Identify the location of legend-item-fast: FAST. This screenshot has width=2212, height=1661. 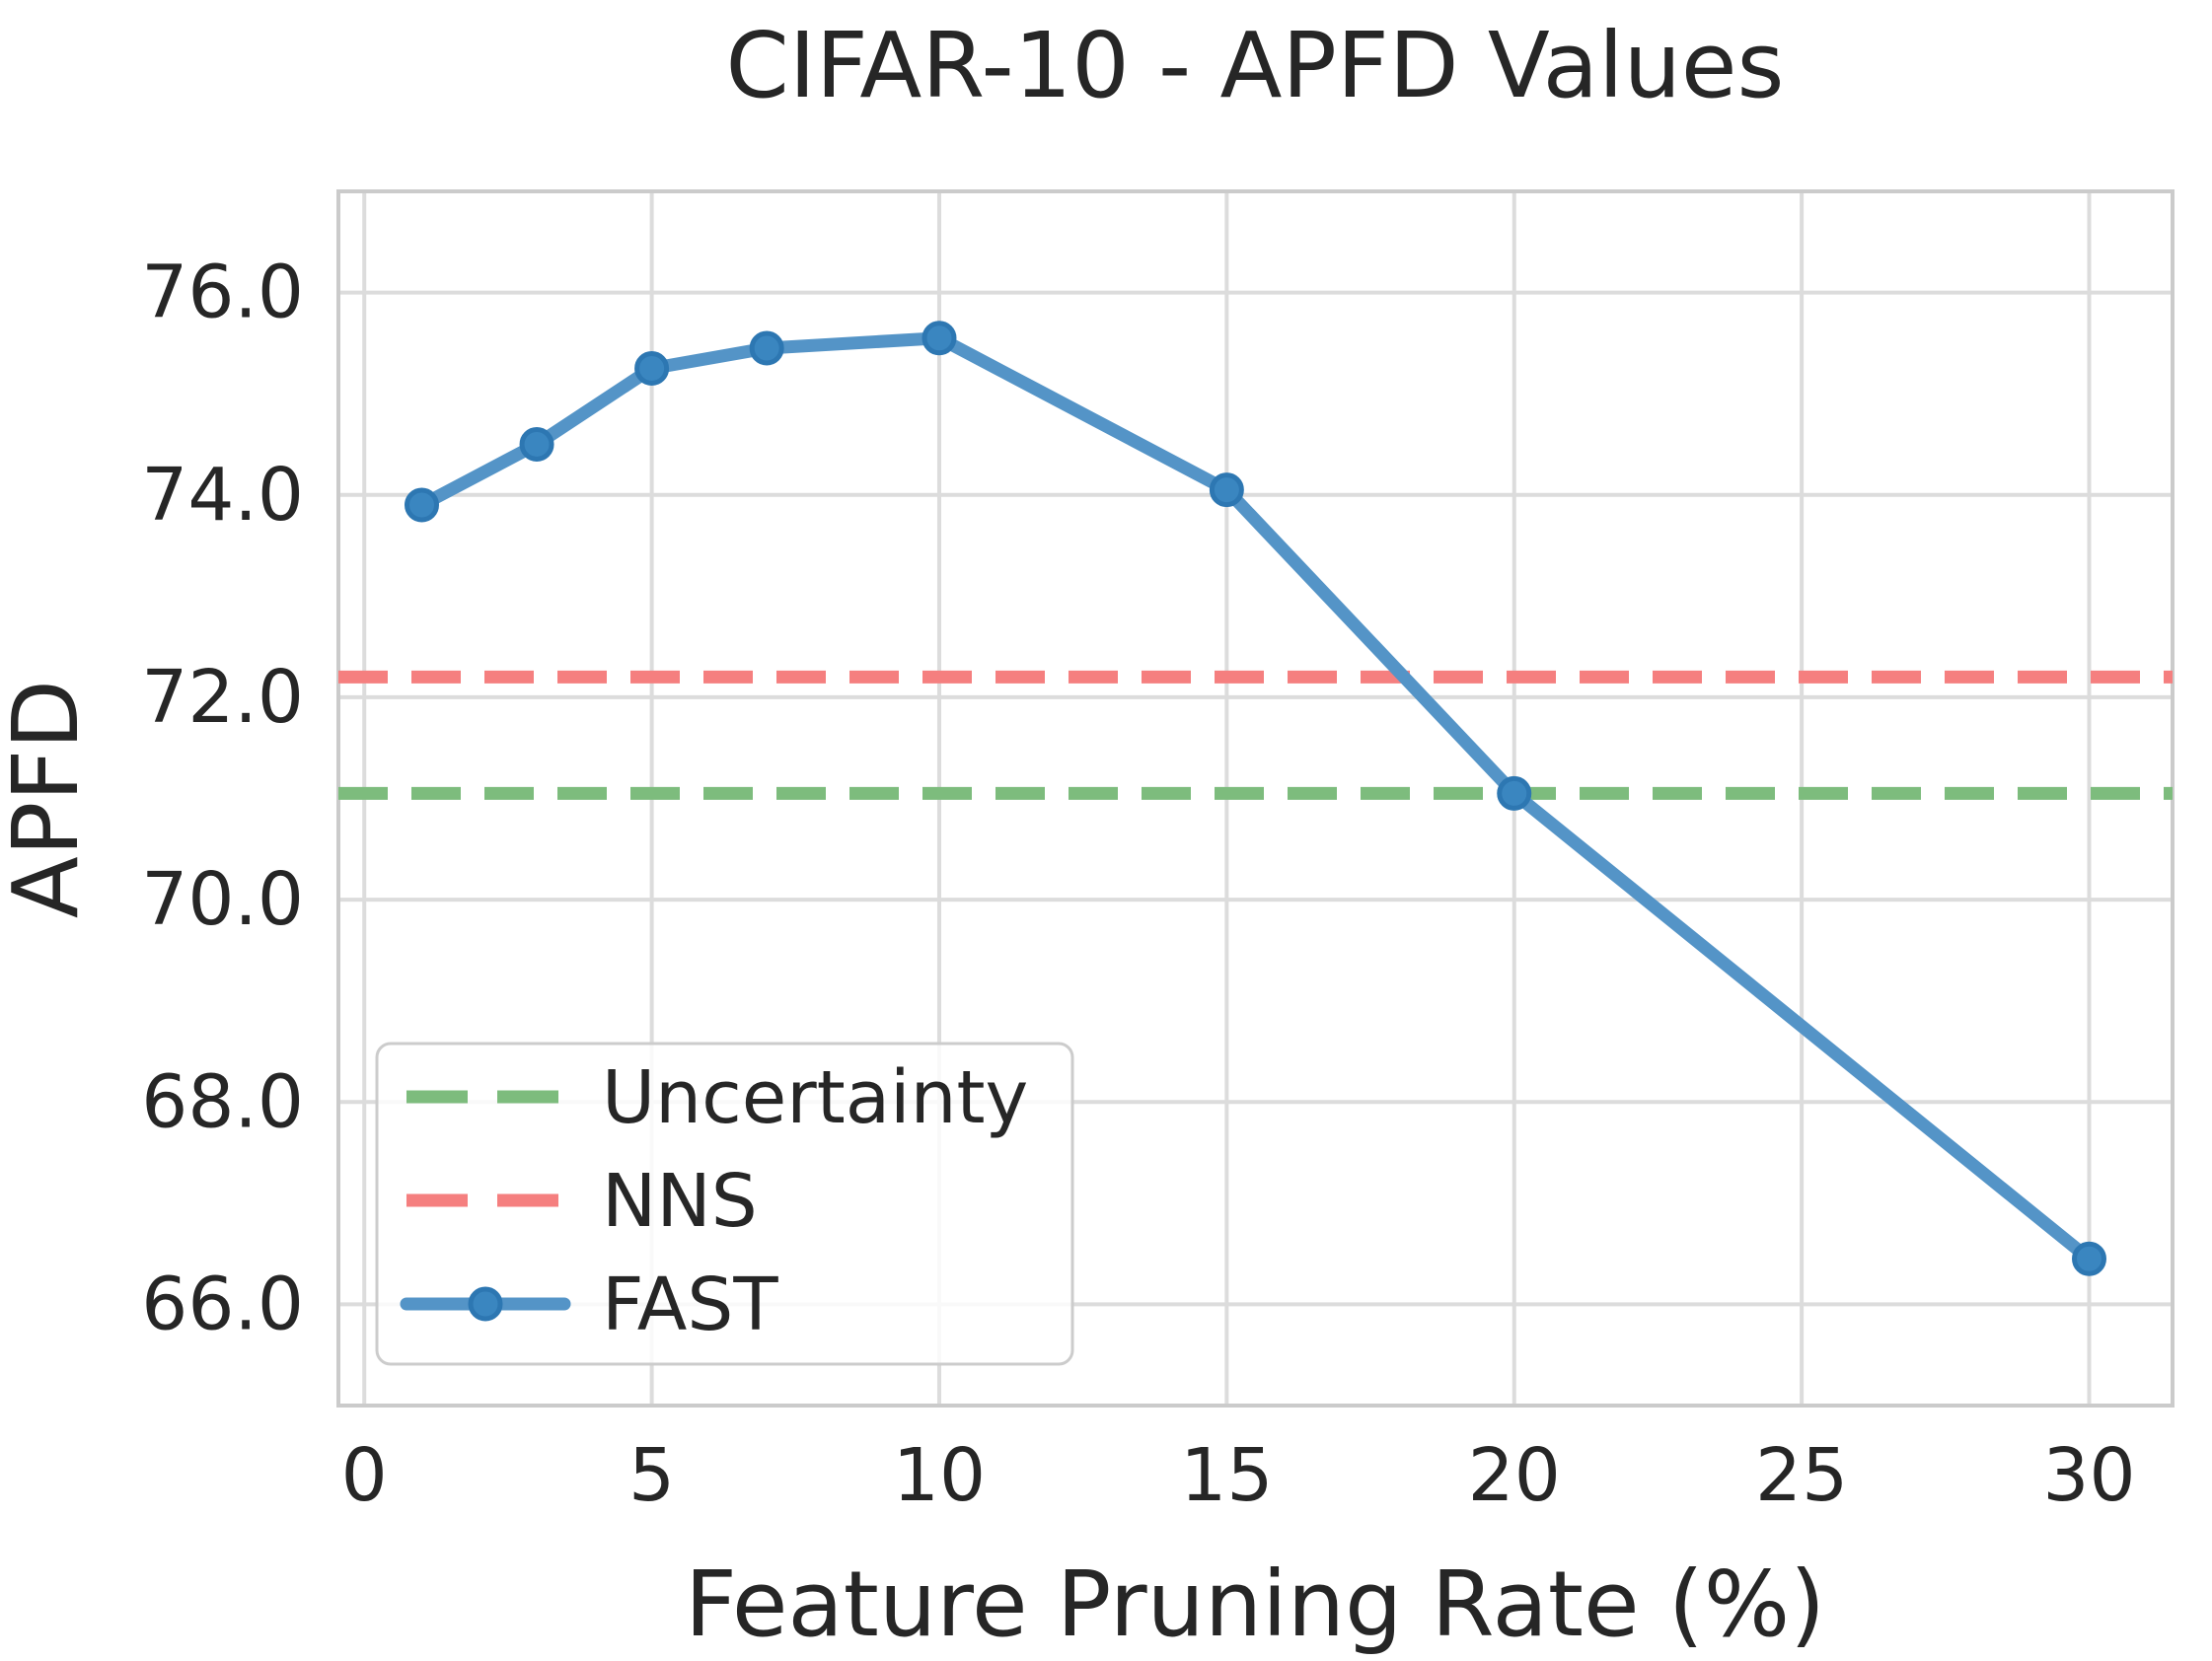
(589, 1305).